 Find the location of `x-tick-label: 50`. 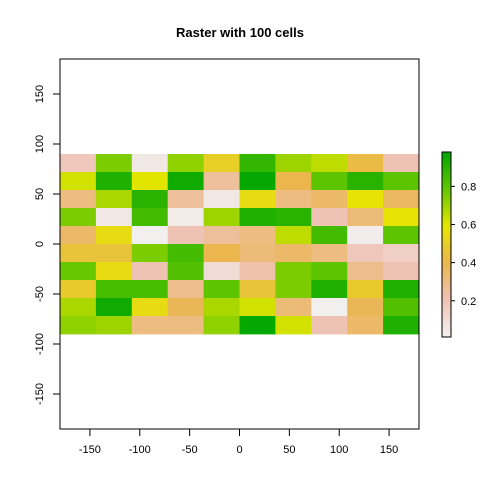

x-tick-label: 50 is located at coordinates (289, 450).